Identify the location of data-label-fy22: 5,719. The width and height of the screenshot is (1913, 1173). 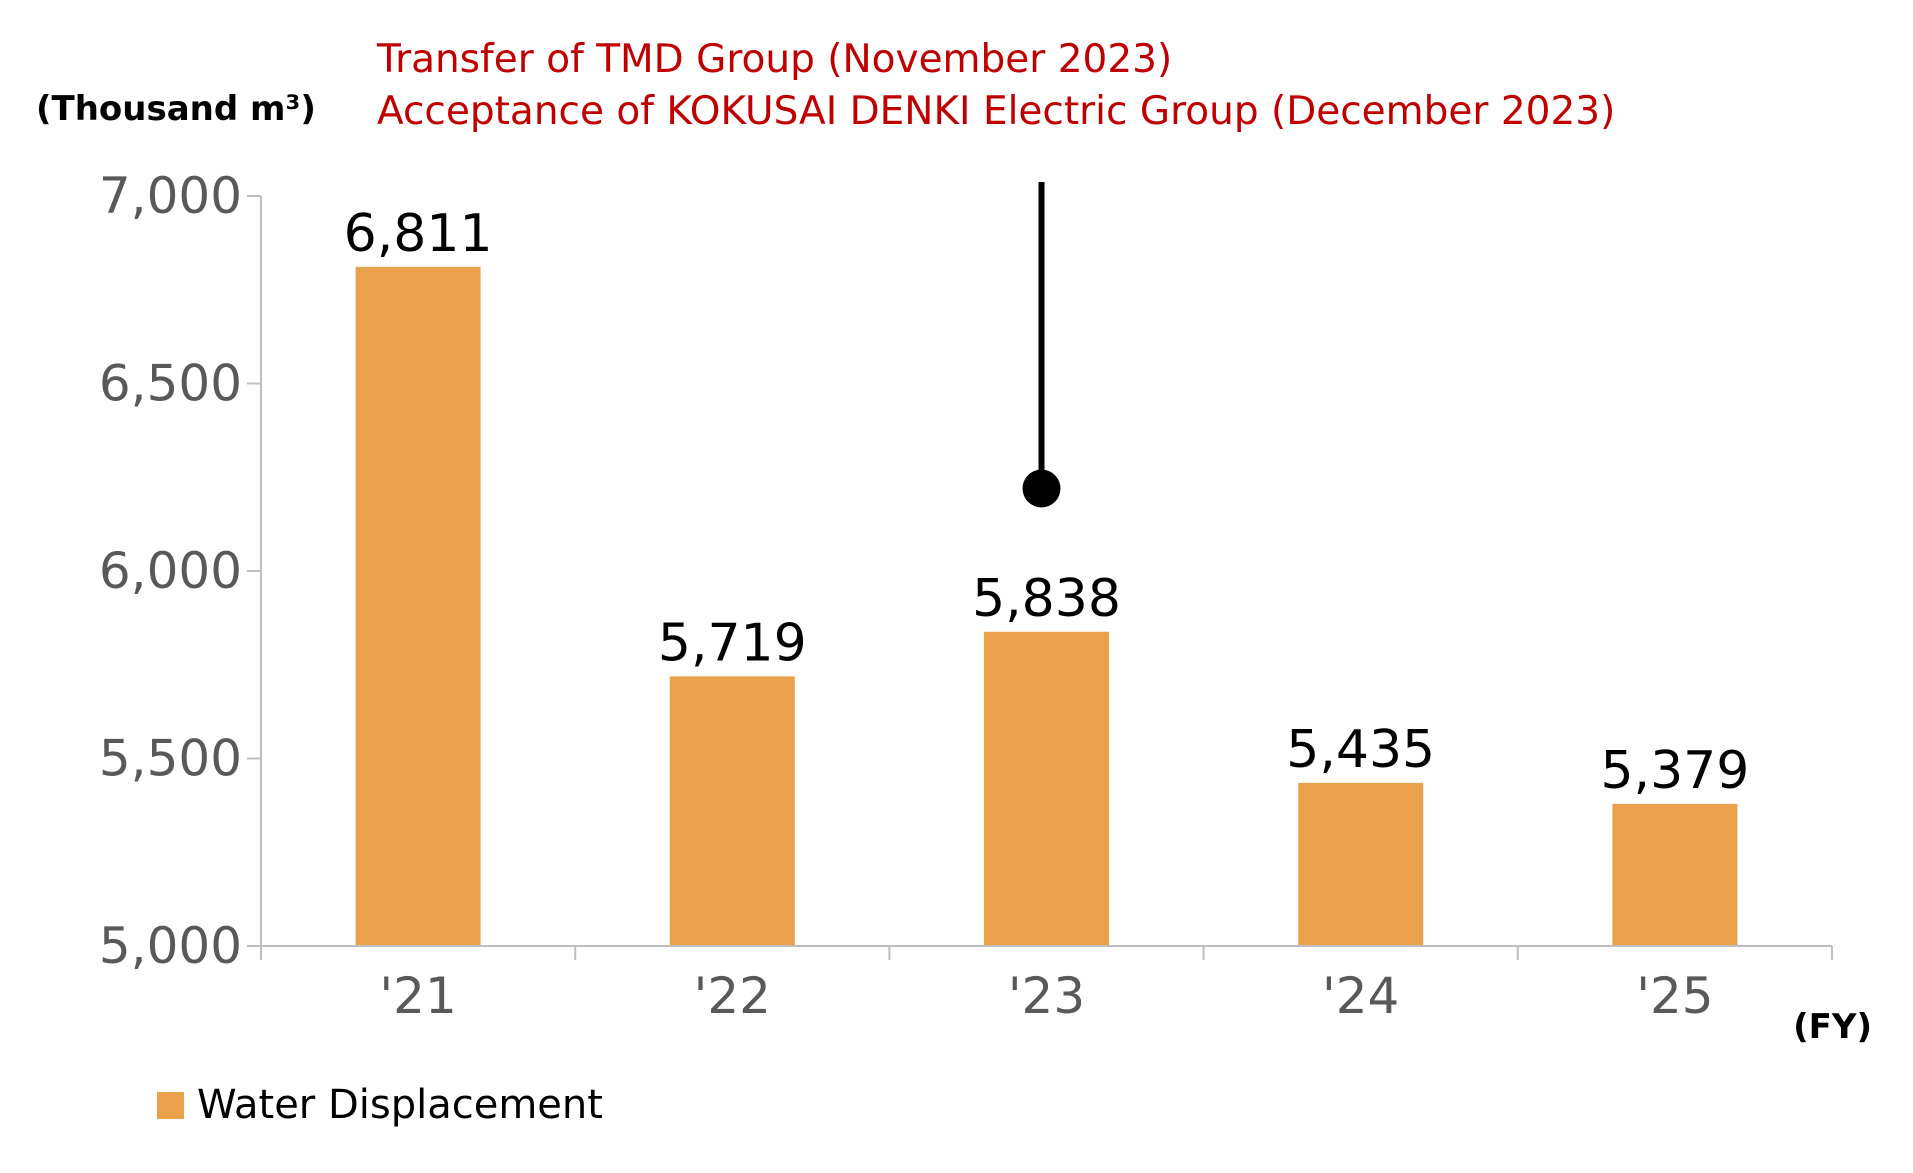
(732, 643).